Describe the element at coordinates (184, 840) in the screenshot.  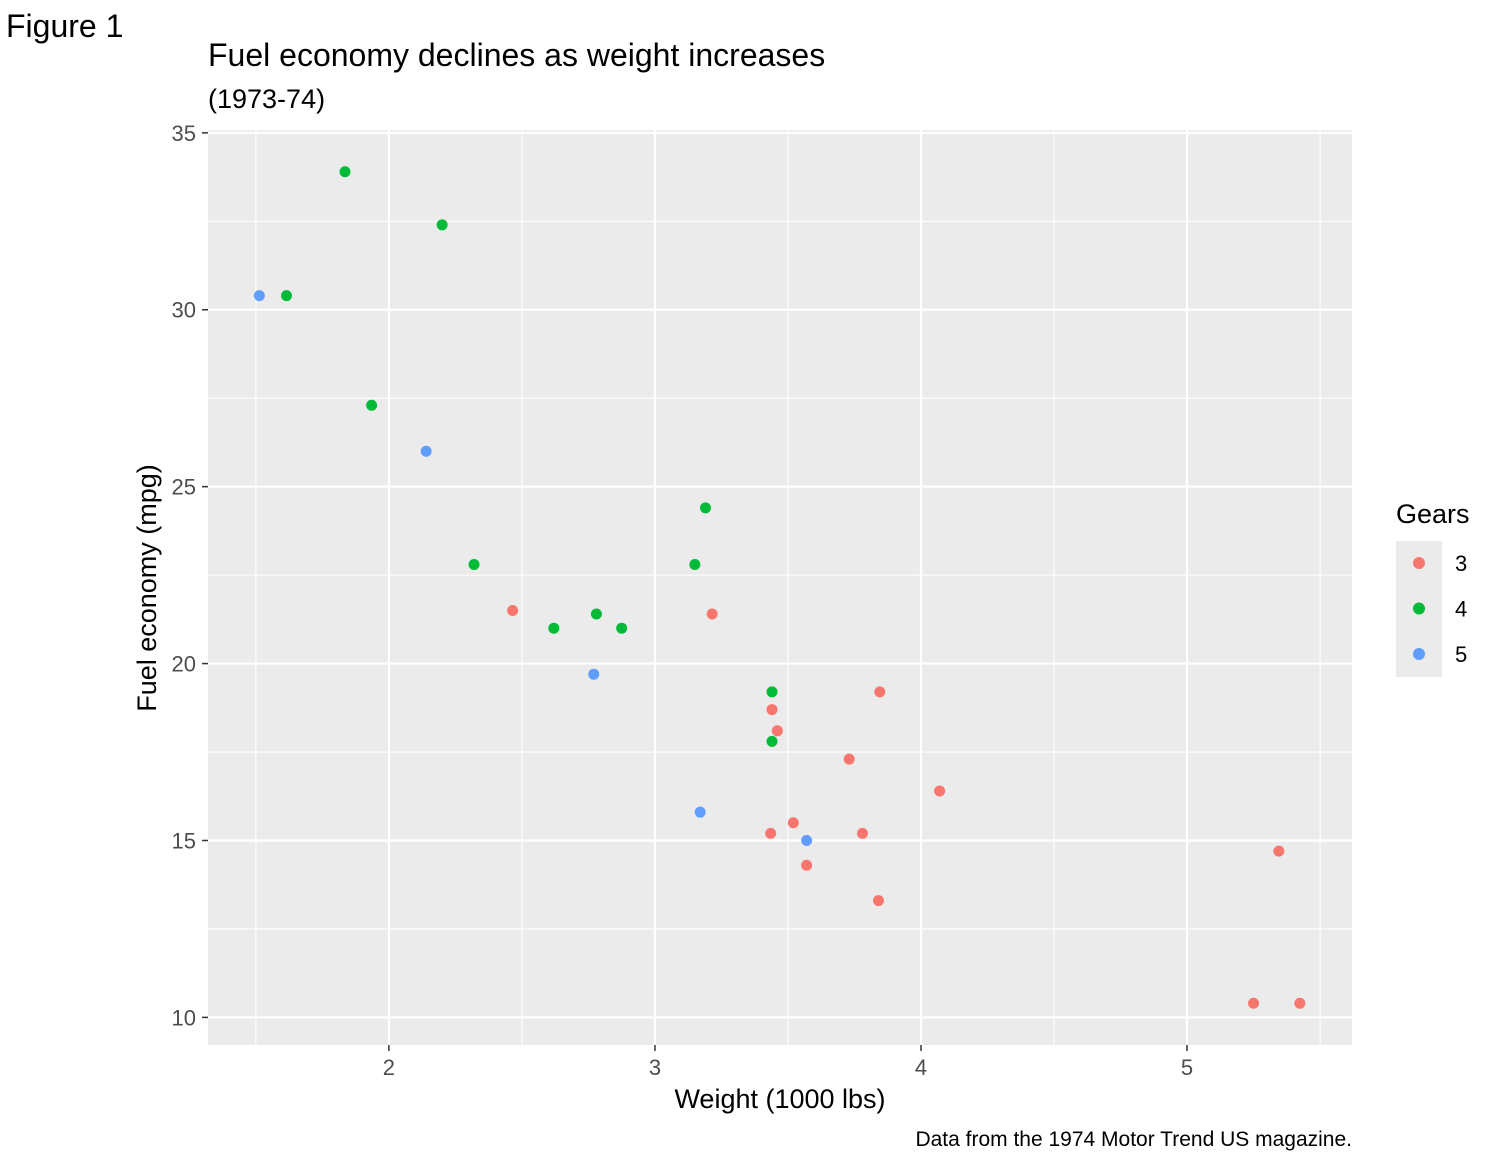
I see `y-tick-label: 15` at that location.